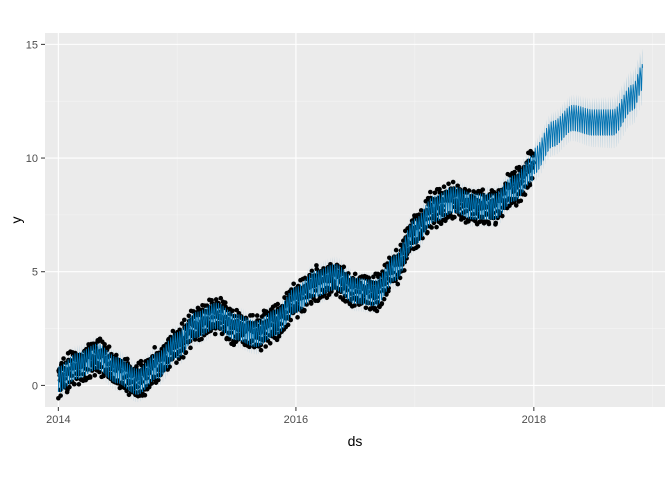 Image resolution: width=672 pixels, height=480 pixels. What do you see at coordinates (32, 45) in the screenshot?
I see `y-tick-label: 15` at bounding box center [32, 45].